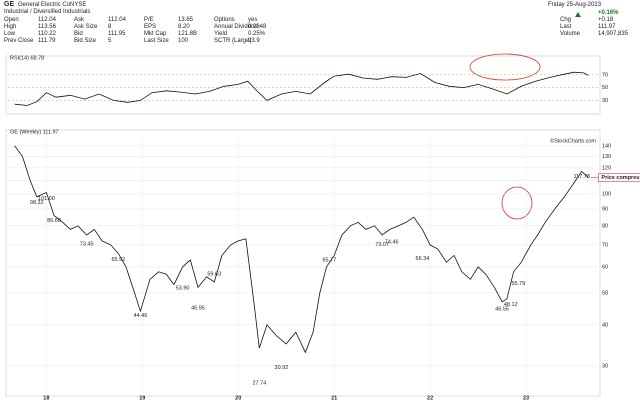 This screenshot has height=406, width=640. I want to click on change-pct: +0.16%, so click(608, 13).